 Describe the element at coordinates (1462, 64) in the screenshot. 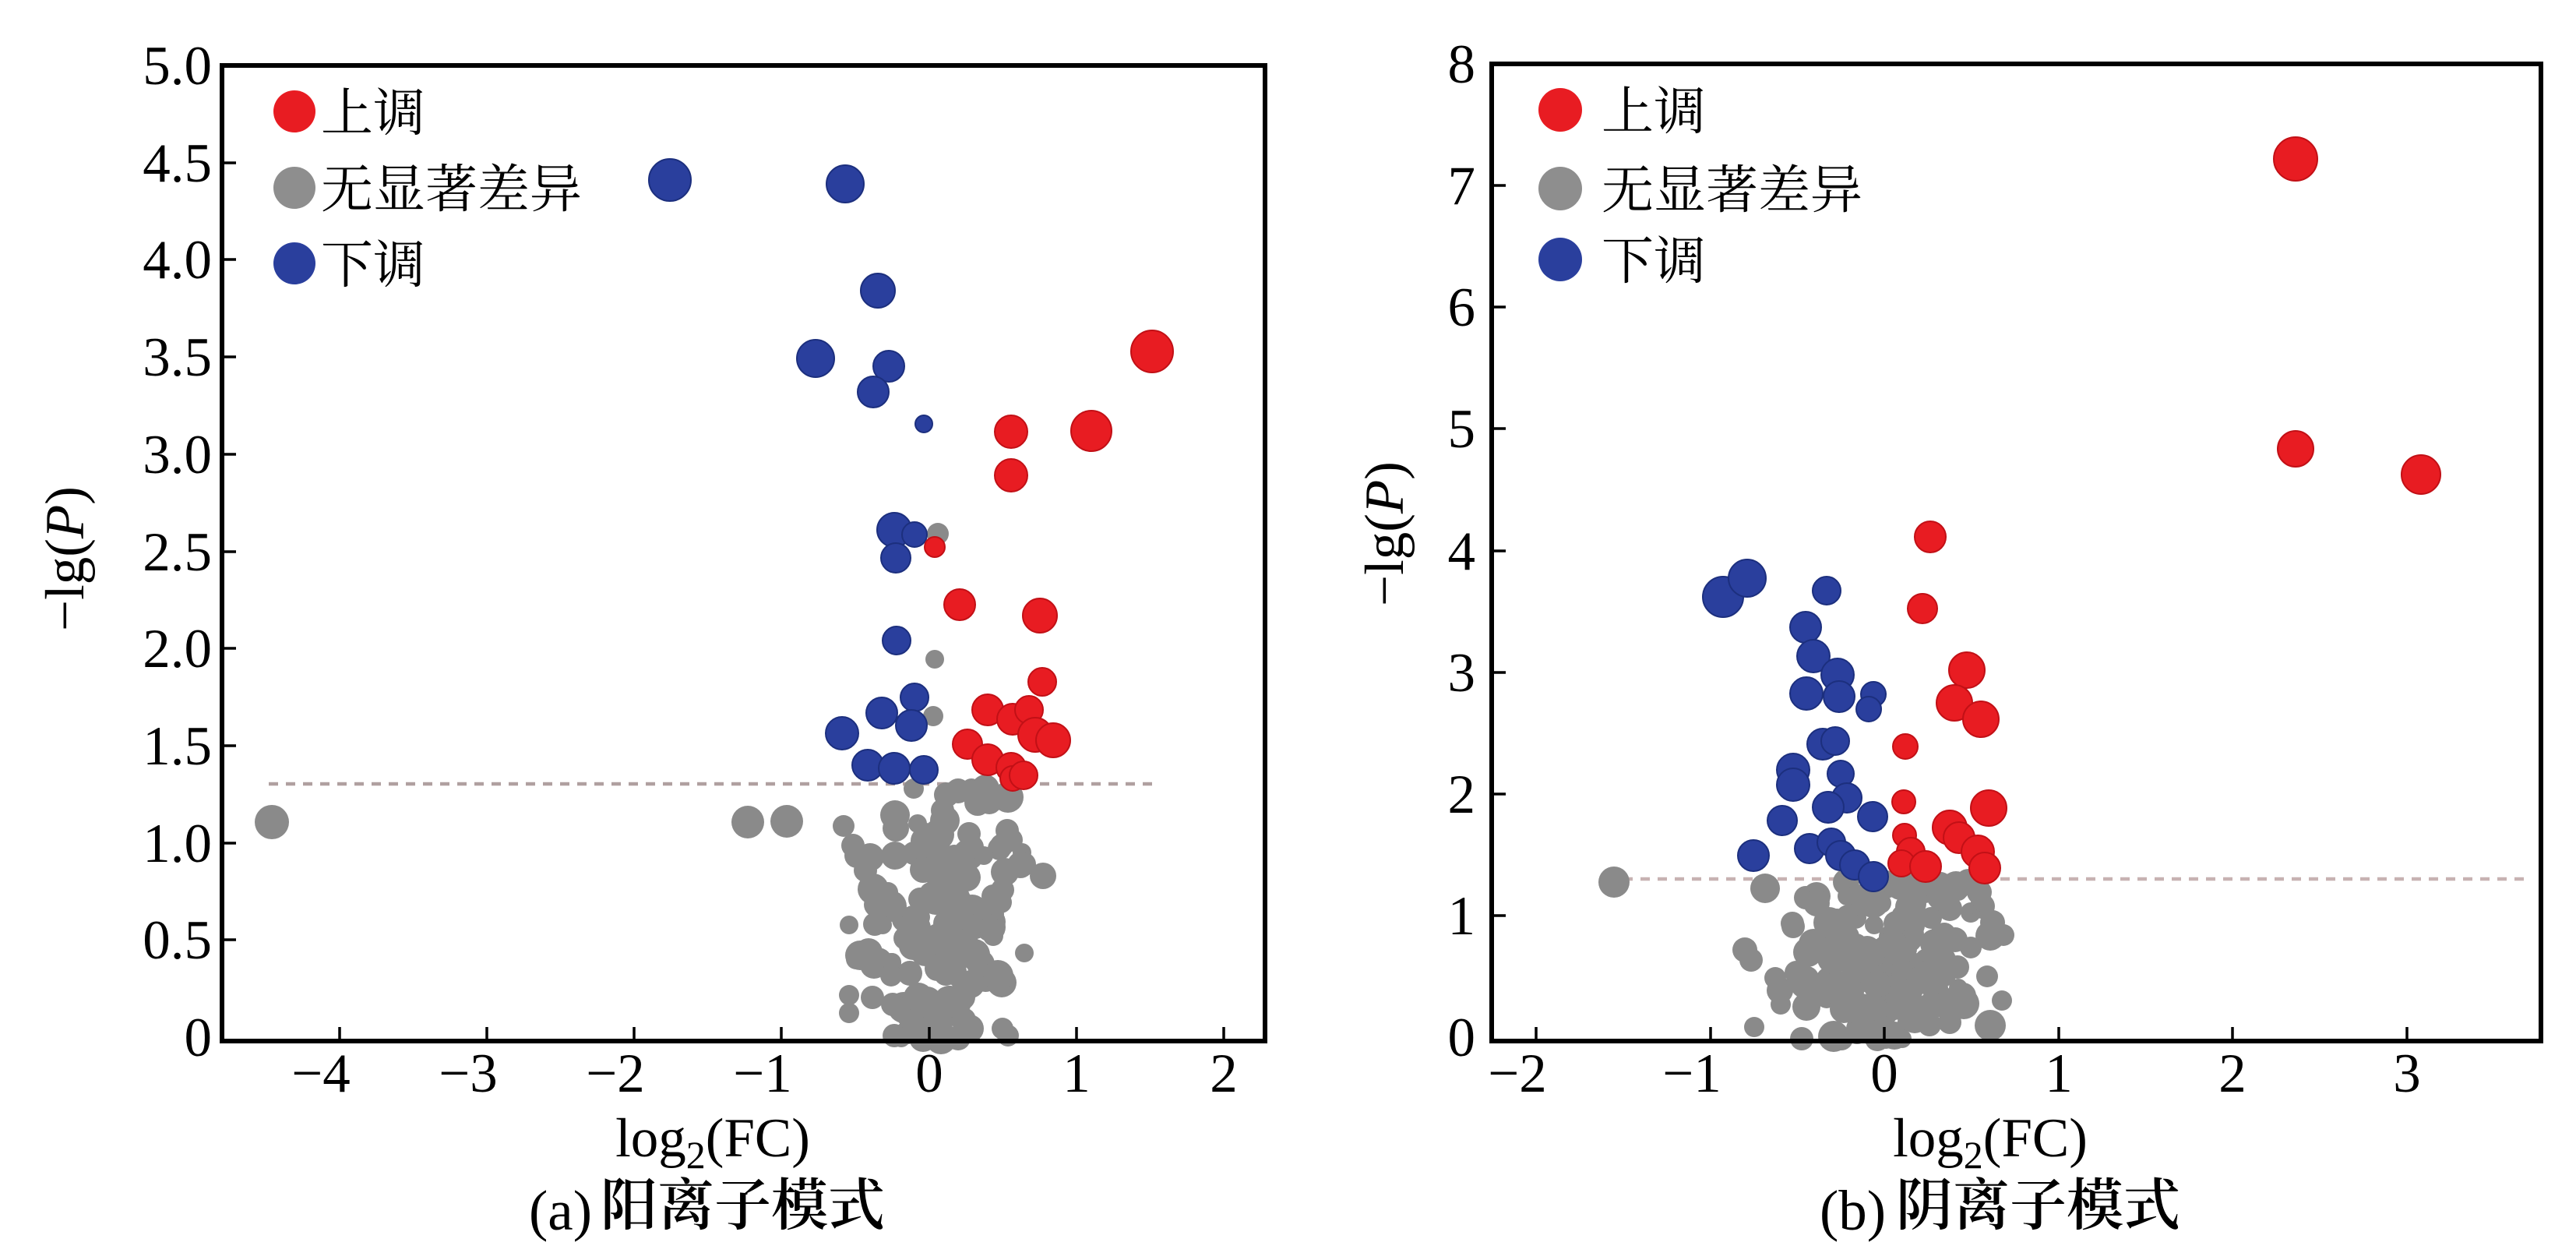

I see `svg-text: 8` at that location.